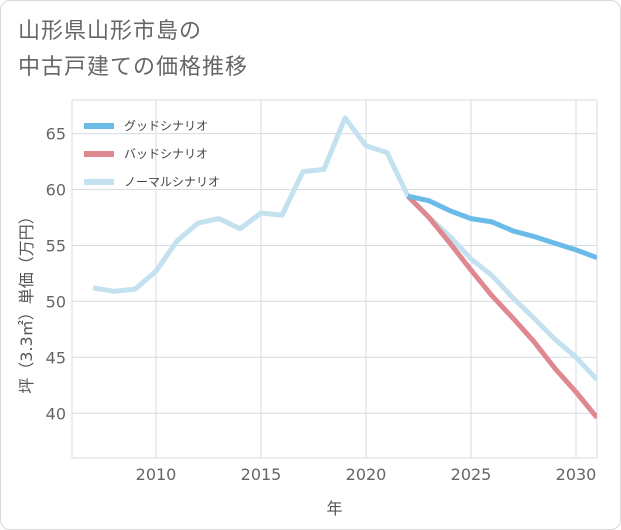 The height and width of the screenshot is (530, 621). Describe the element at coordinates (502, 227) in the screenshot. I see `series-line-good` at that location.